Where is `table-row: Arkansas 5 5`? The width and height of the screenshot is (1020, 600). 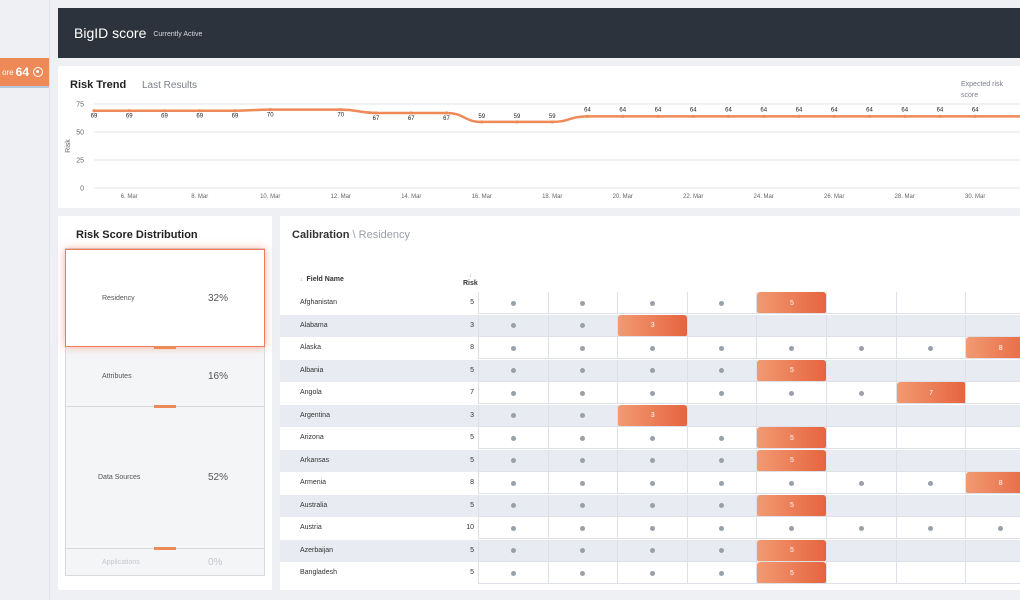 table-row: Arkansas 5 5 is located at coordinates (650, 460).